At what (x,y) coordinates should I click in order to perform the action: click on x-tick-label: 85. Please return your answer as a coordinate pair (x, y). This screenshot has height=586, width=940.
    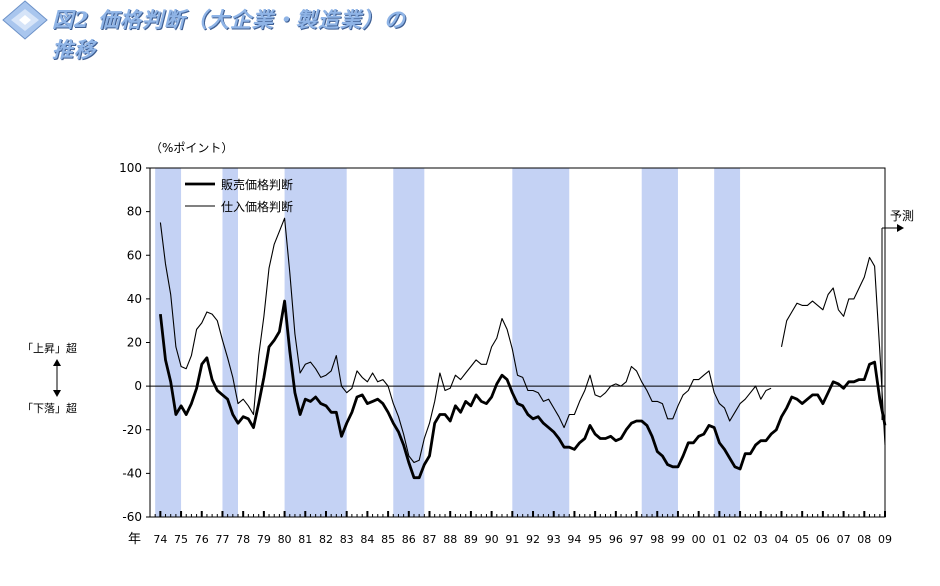
    Looking at the image, I should click on (388, 539).